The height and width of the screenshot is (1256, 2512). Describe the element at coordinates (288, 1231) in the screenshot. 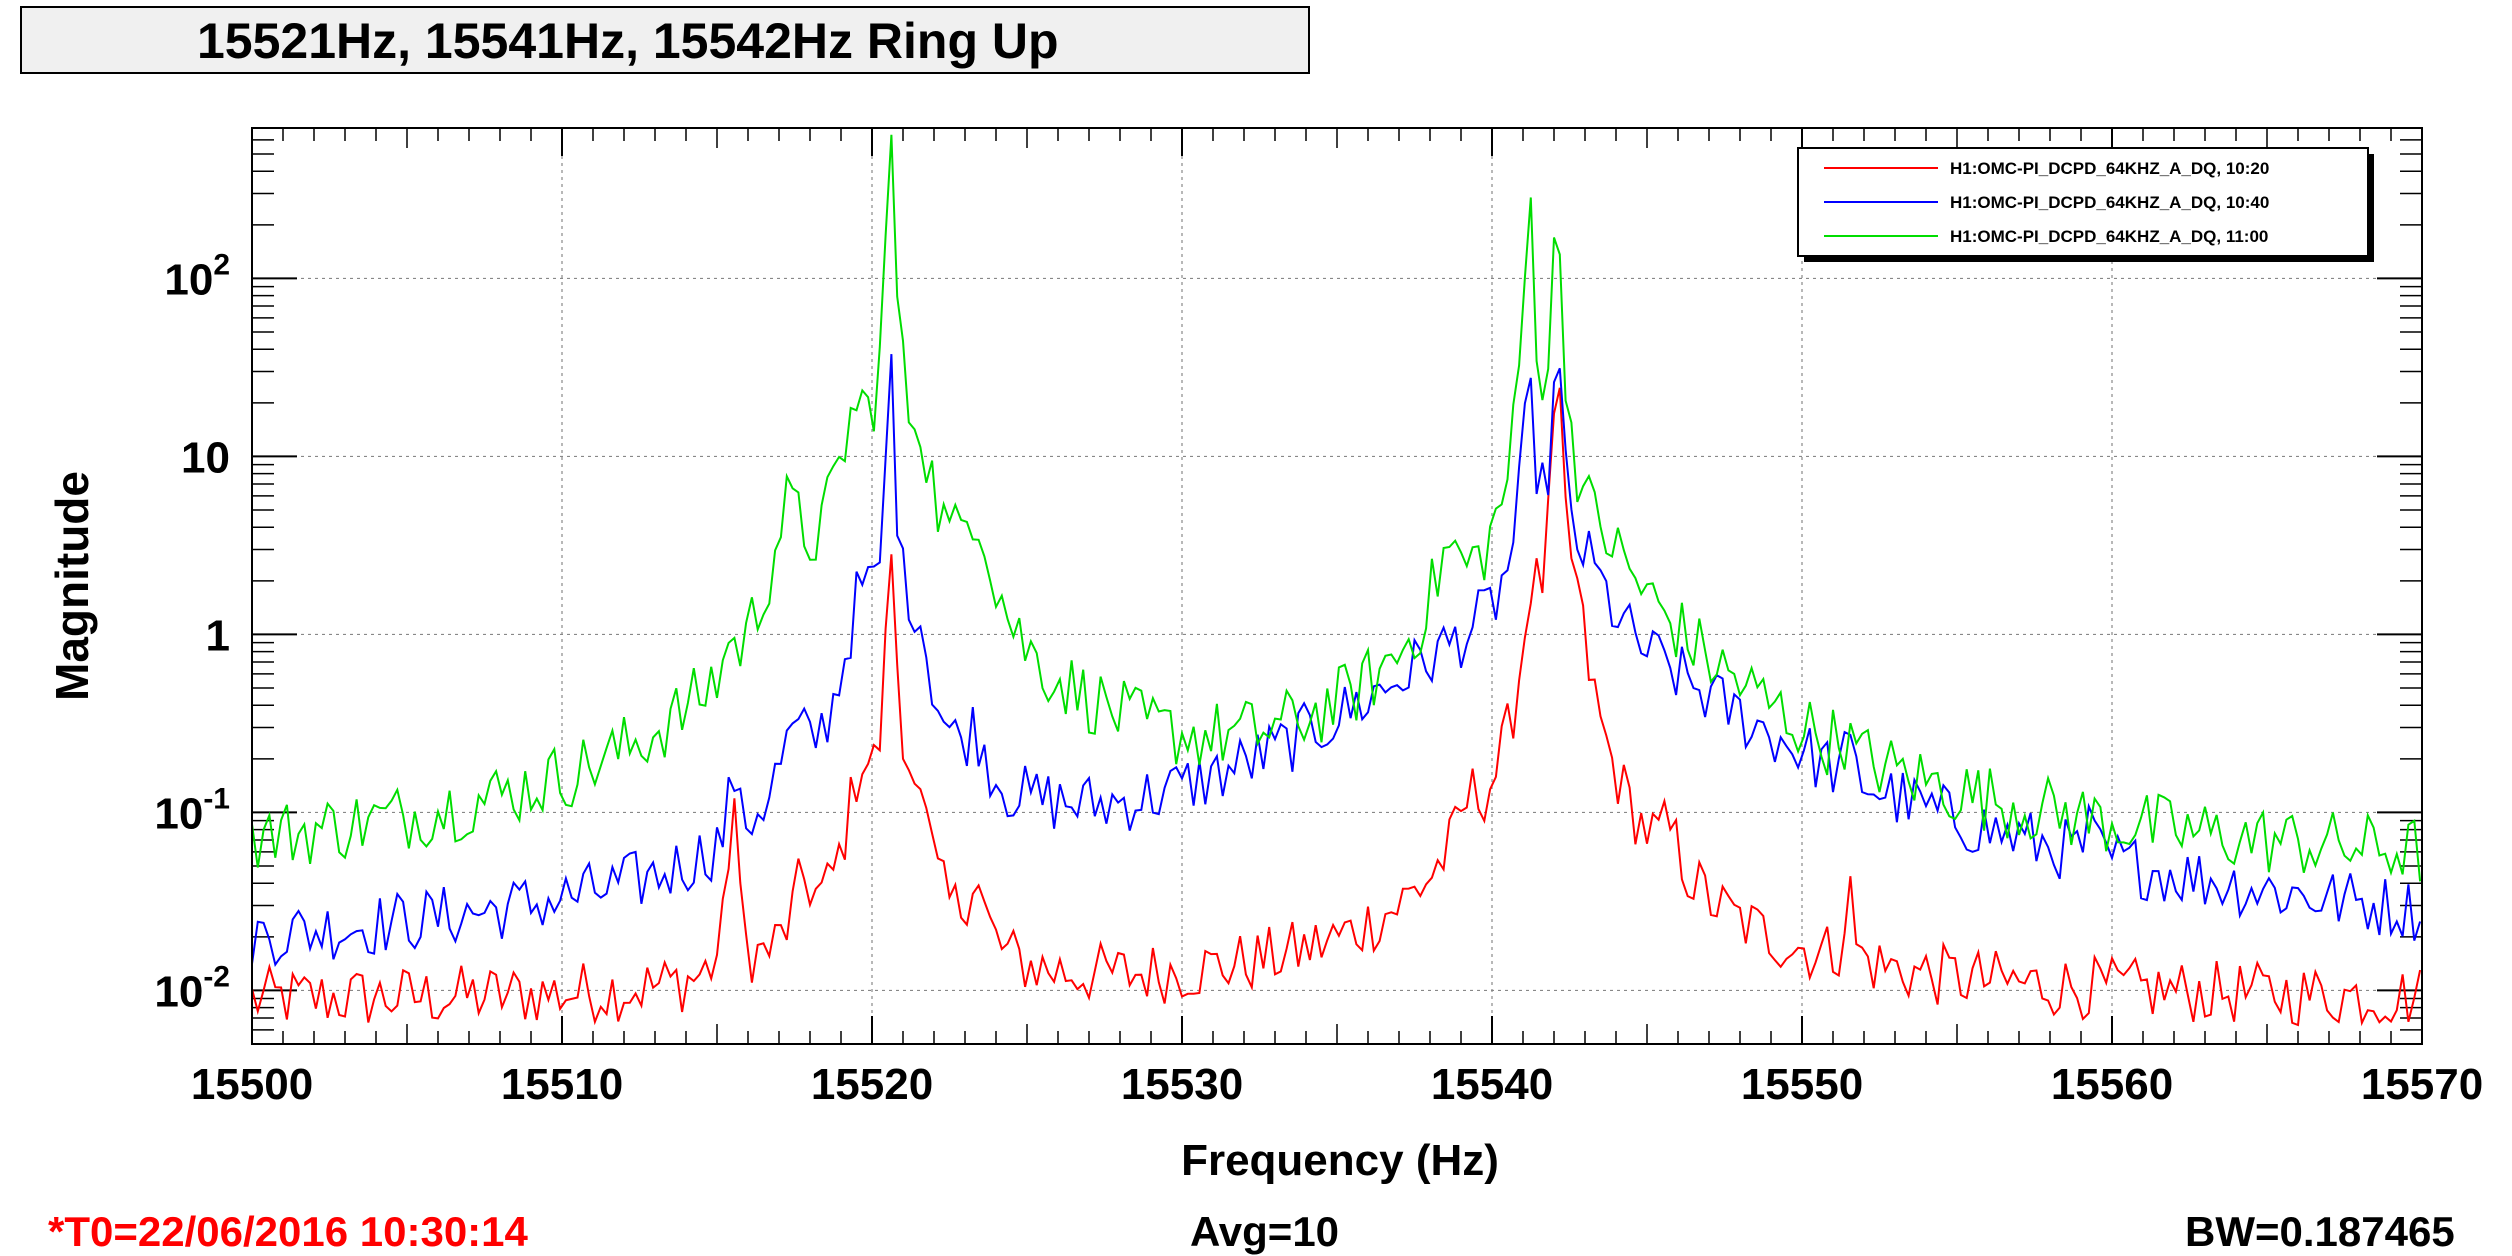

I see `footer-t0: *T0=22/06/2016 10:30:14` at that location.